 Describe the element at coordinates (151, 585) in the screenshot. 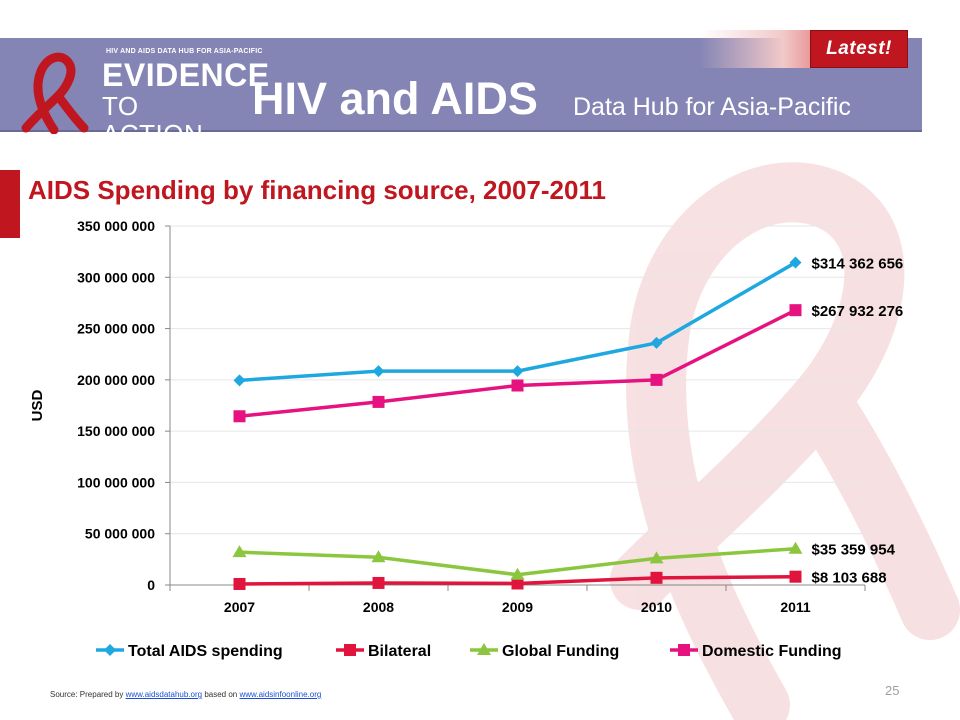

I see `y-tick-label: 0` at that location.